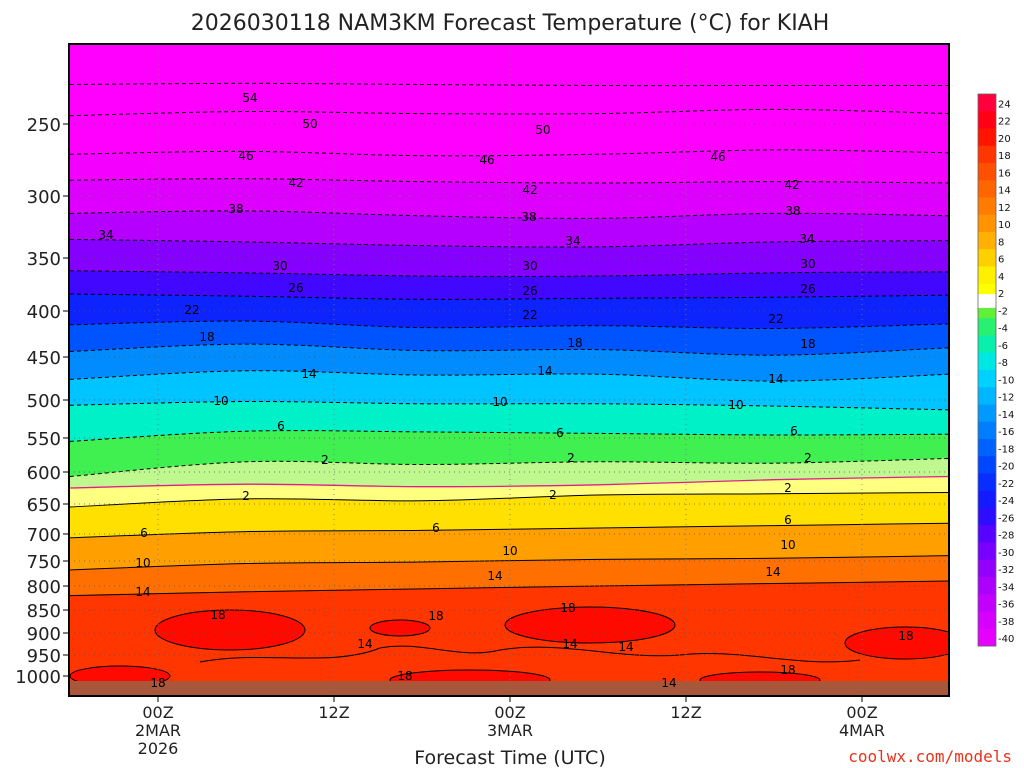  What do you see at coordinates (157, 712) in the screenshot?
I see `x-tick-label: 00Z` at bounding box center [157, 712].